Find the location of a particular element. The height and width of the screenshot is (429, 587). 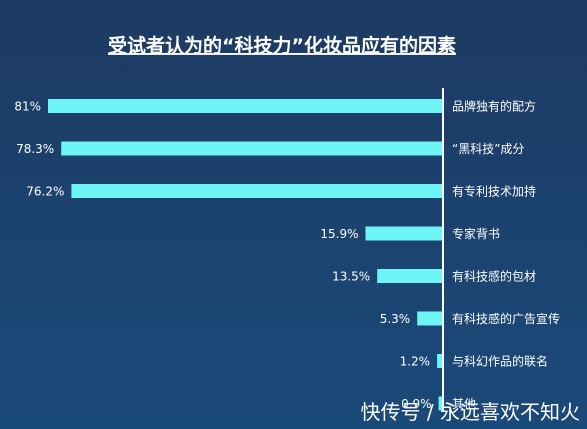

bar-value-label: 78.3% is located at coordinates (35, 149).